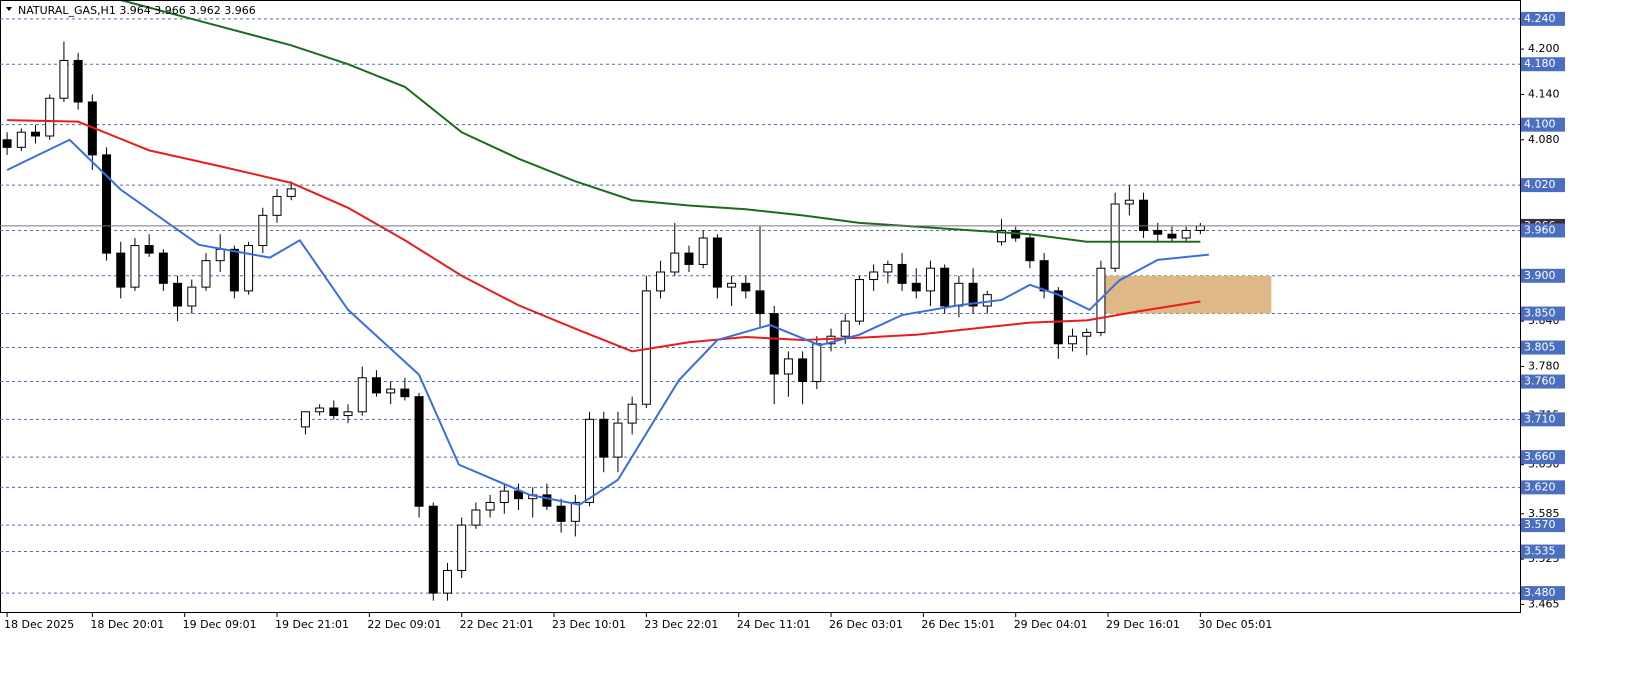 The width and height of the screenshot is (1641, 696). Describe the element at coordinates (1544, 93) in the screenshot. I see `y-tick-label: 4.140` at that location.